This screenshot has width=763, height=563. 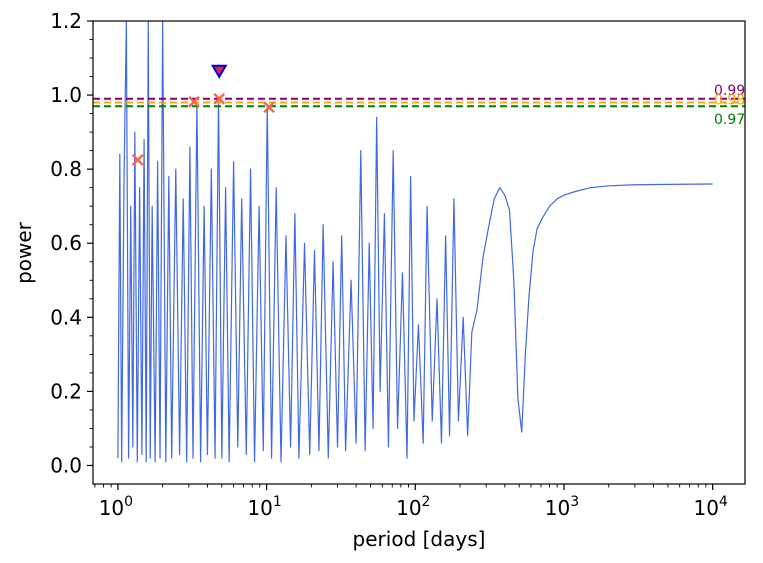 I want to click on x-axis: 10⁰ 10¹ 10² 10³ 10⁴, so click(x=411, y=502).